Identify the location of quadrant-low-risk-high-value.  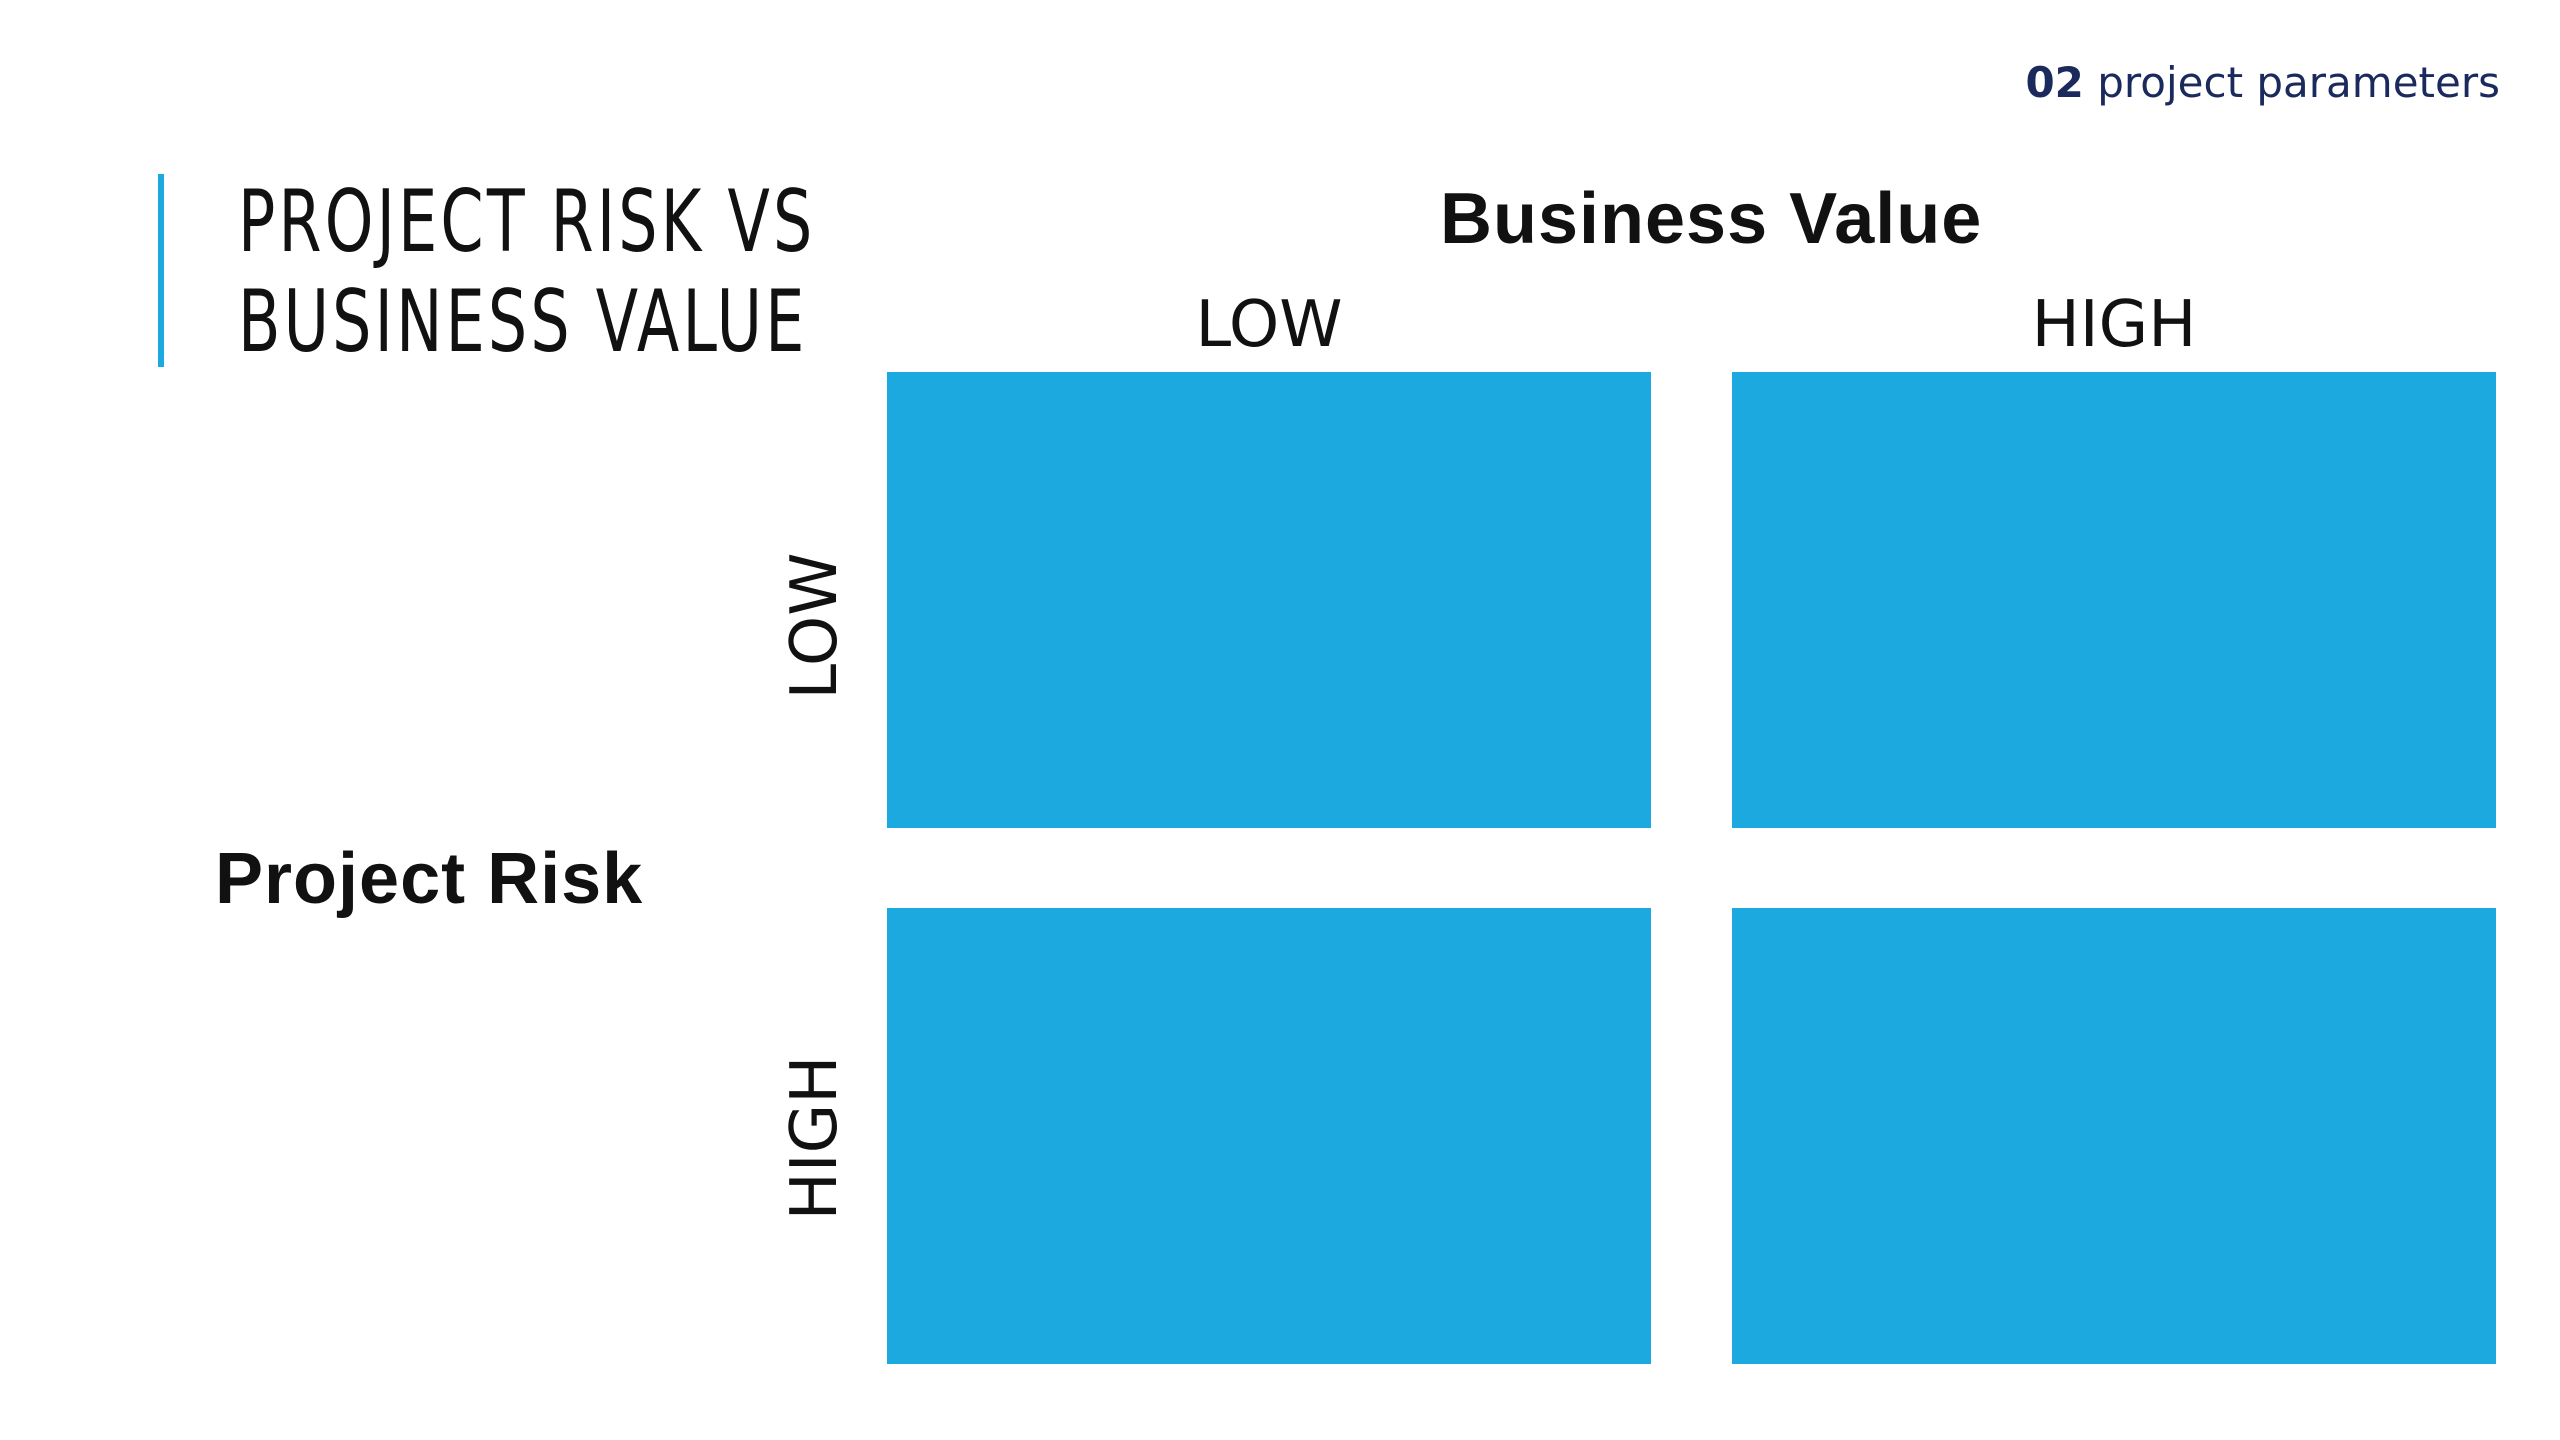
(2114, 600).